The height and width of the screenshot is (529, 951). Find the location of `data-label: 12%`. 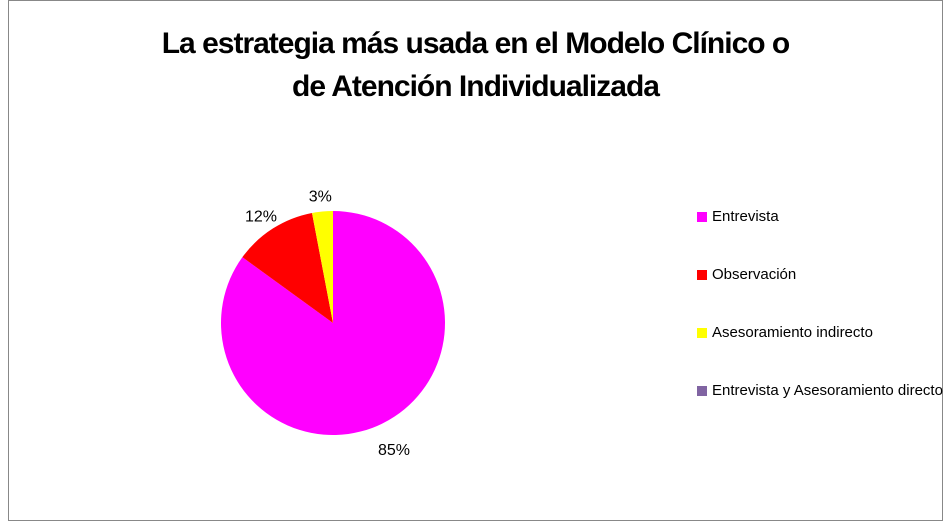

data-label: 12% is located at coordinates (261, 217).